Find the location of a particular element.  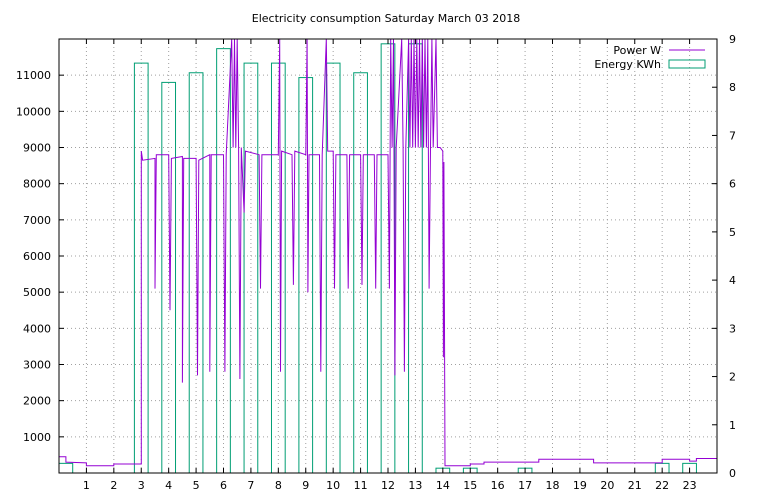

x-tick-label: 8 is located at coordinates (278, 485).